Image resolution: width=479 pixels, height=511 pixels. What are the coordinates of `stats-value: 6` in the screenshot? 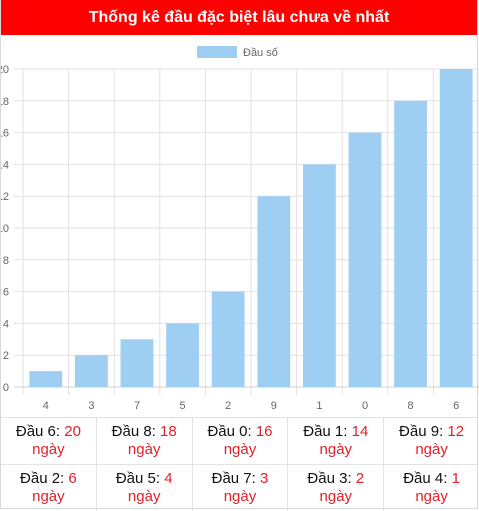 It's located at (72, 478).